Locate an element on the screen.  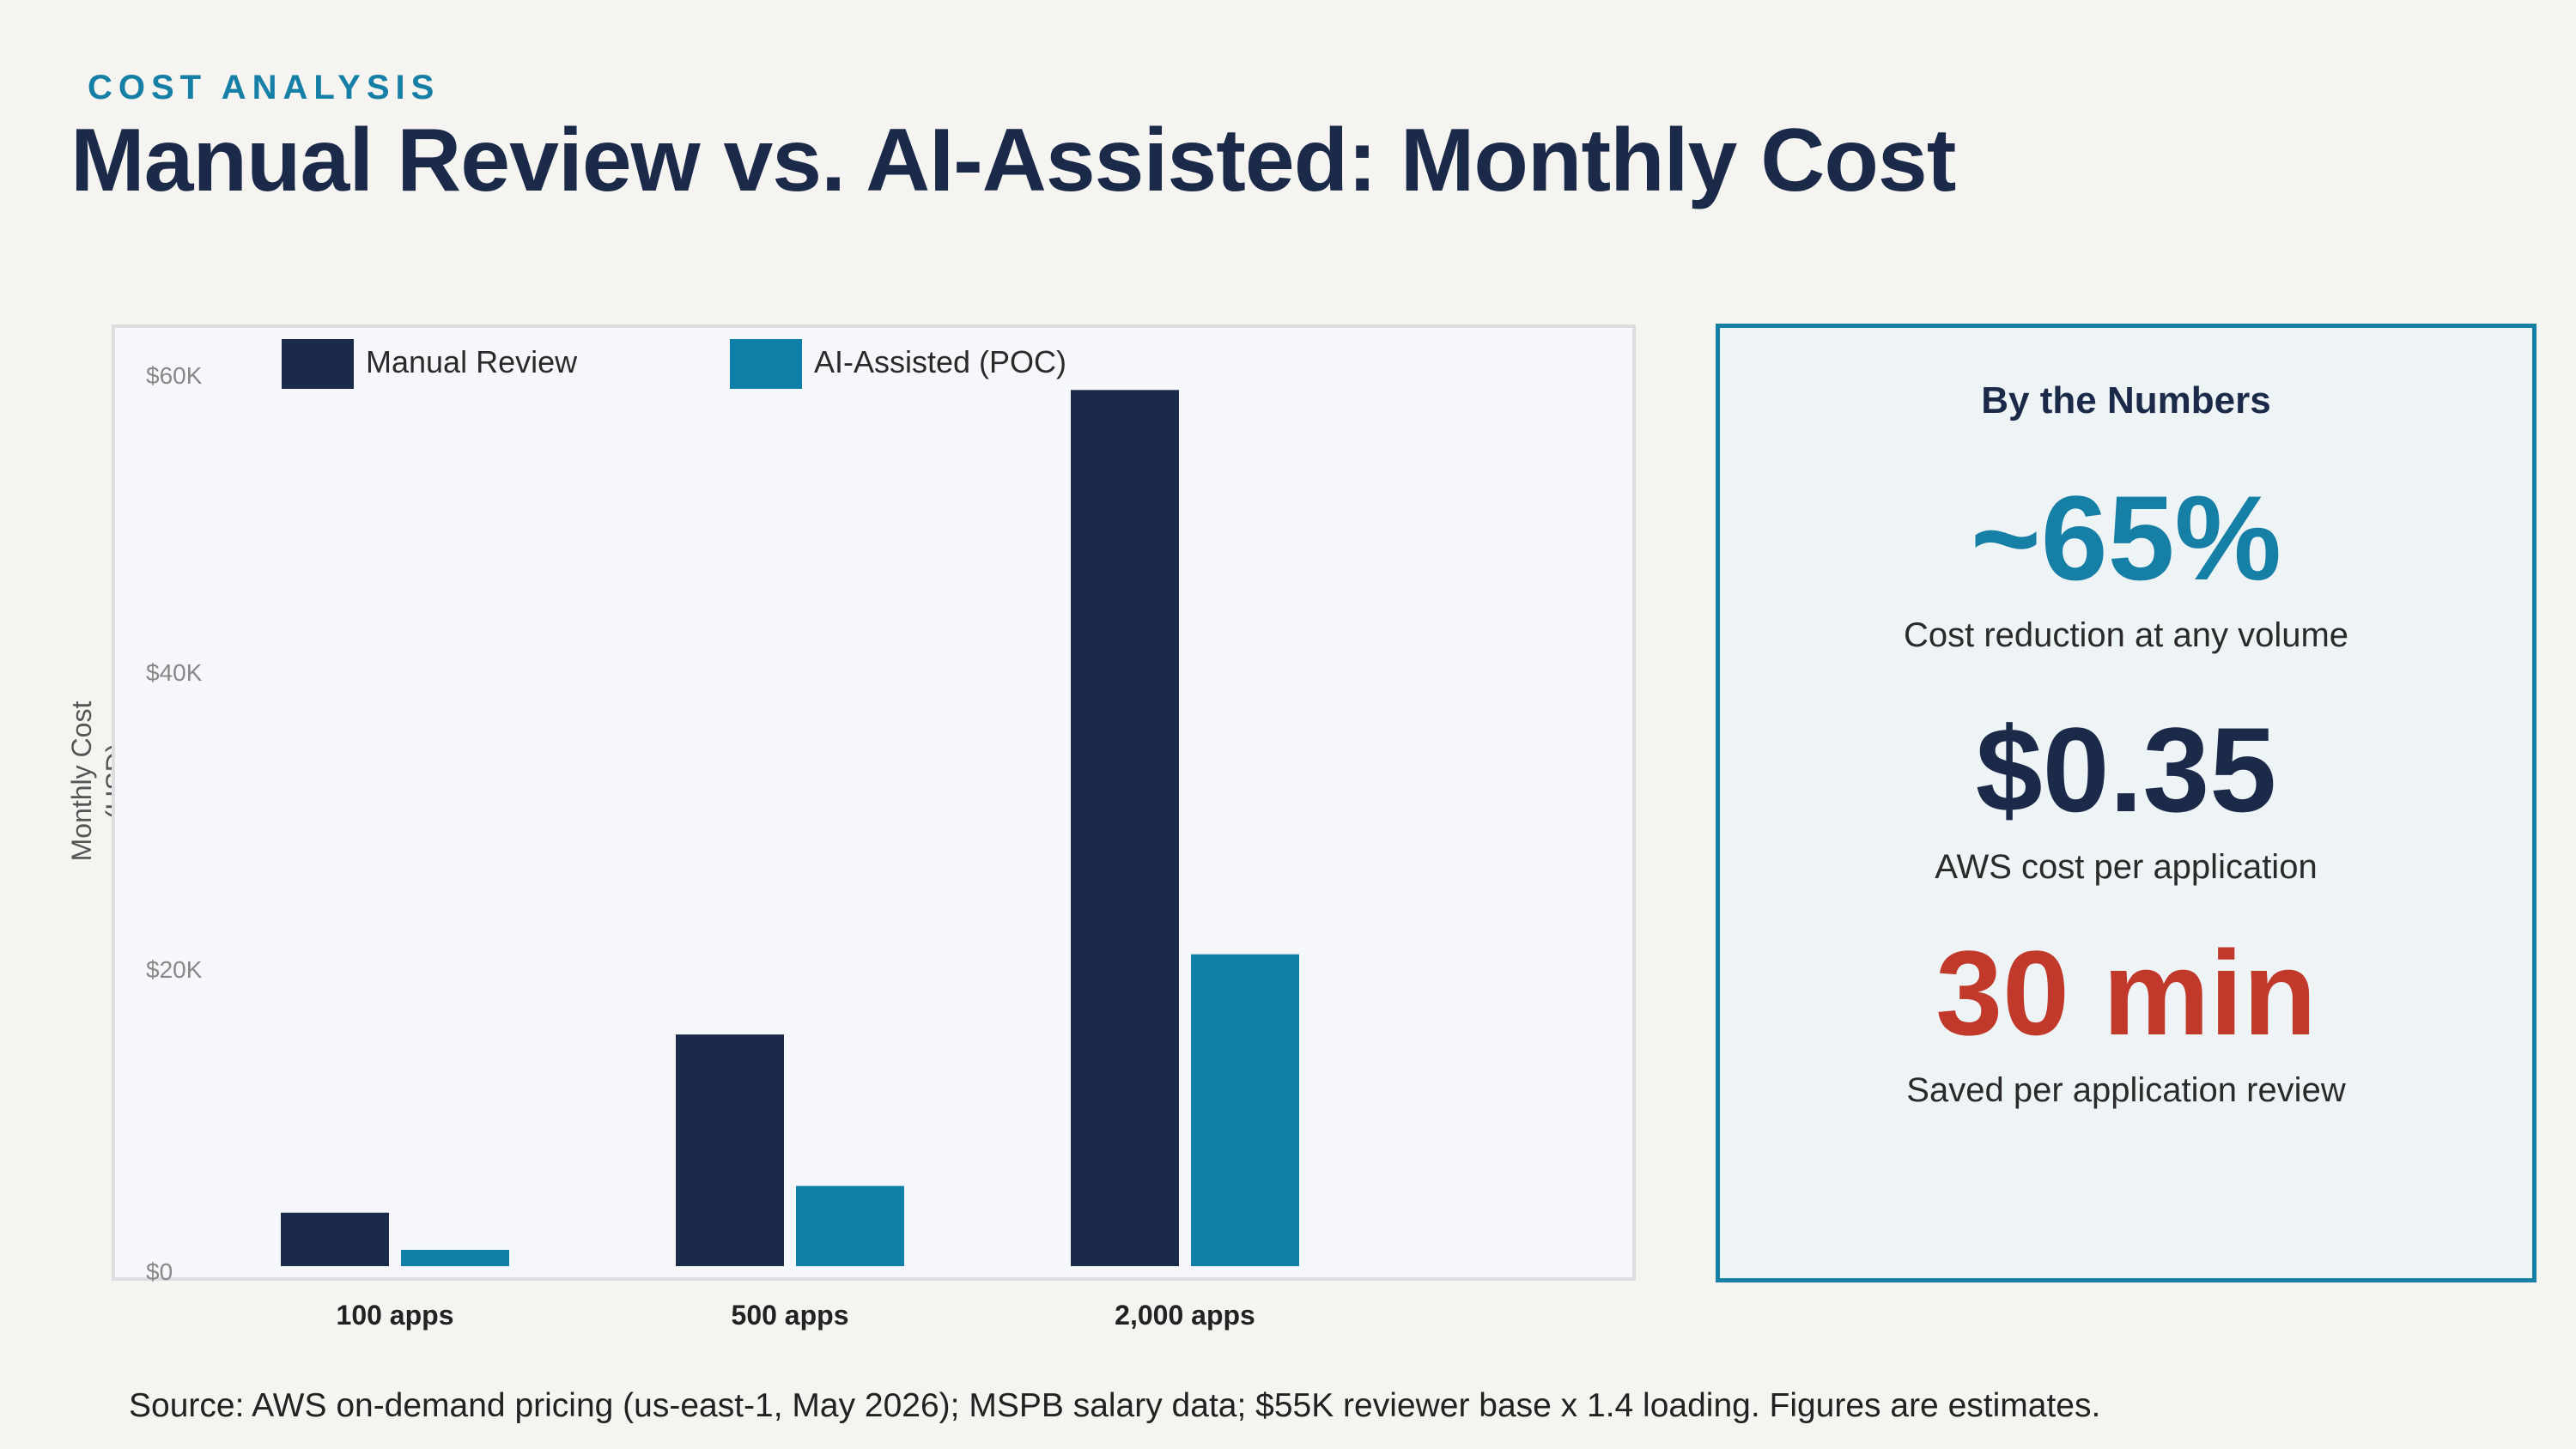
legend-label-1: AI-Assisted (POC) is located at coordinates (940, 361).